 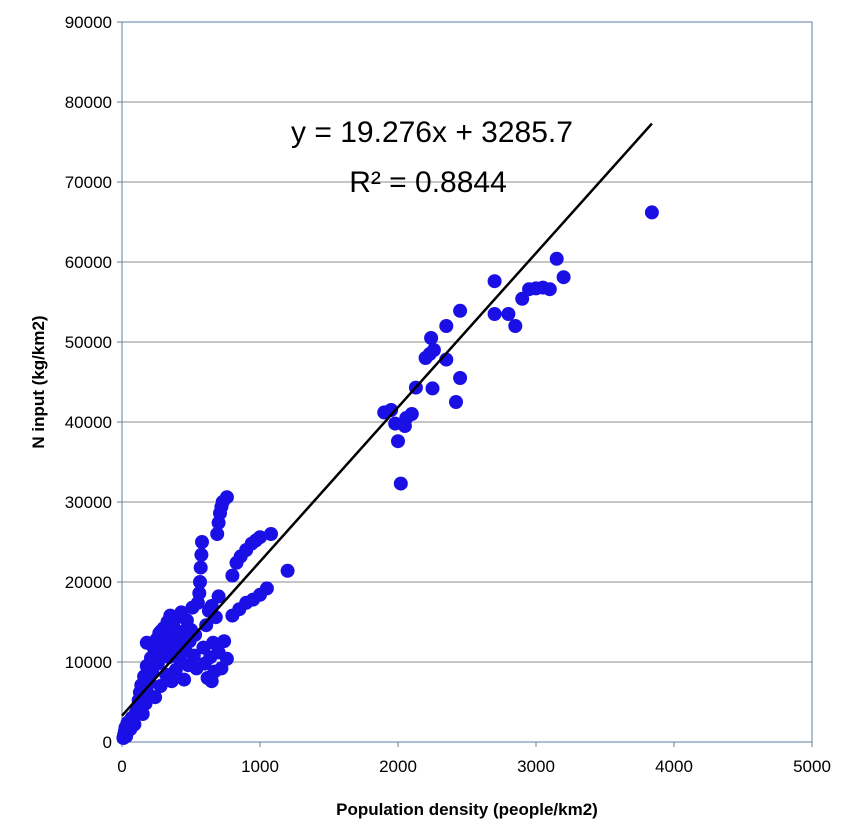 I want to click on y-tick-label: 30000, so click(x=88, y=502).